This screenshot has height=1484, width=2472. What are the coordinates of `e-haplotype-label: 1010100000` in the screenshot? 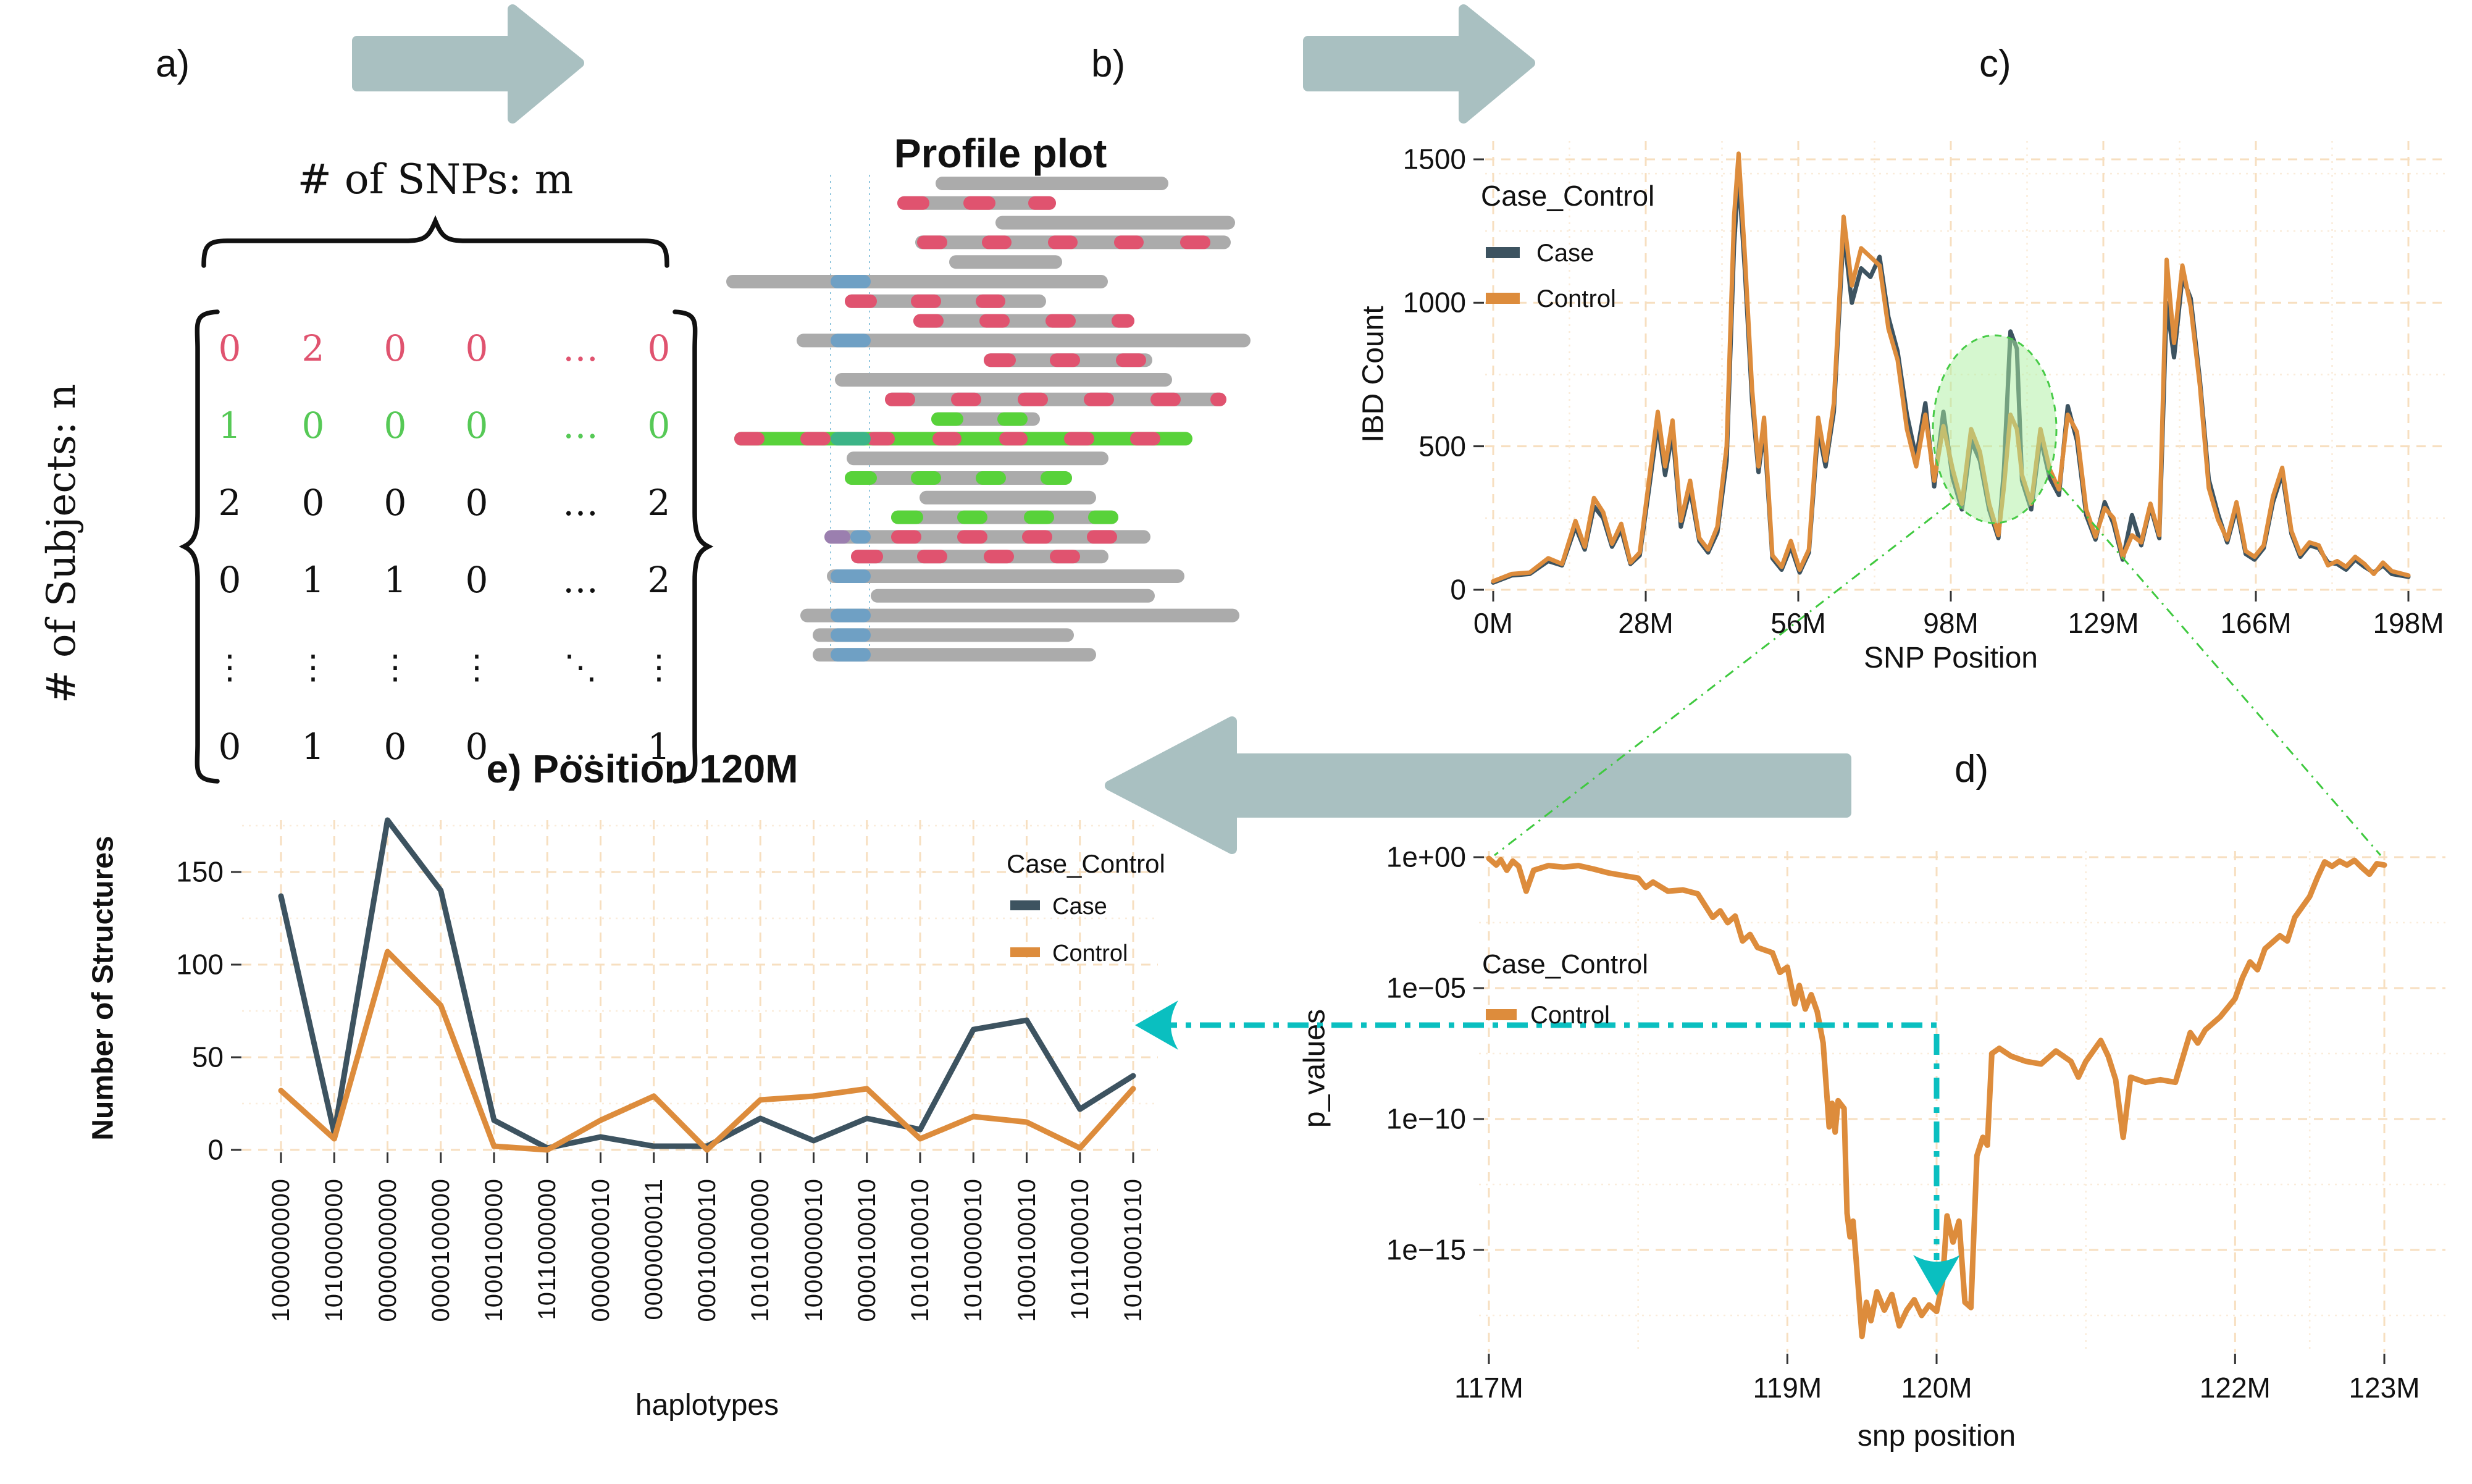 It's located at (760, 1250).